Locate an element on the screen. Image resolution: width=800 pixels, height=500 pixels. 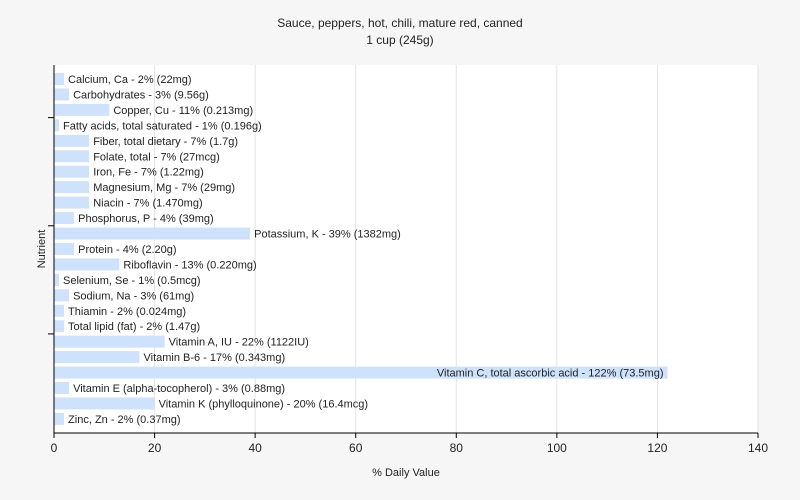
bar-label: Niacin - 7% (1.470mg) is located at coordinates (147, 204).